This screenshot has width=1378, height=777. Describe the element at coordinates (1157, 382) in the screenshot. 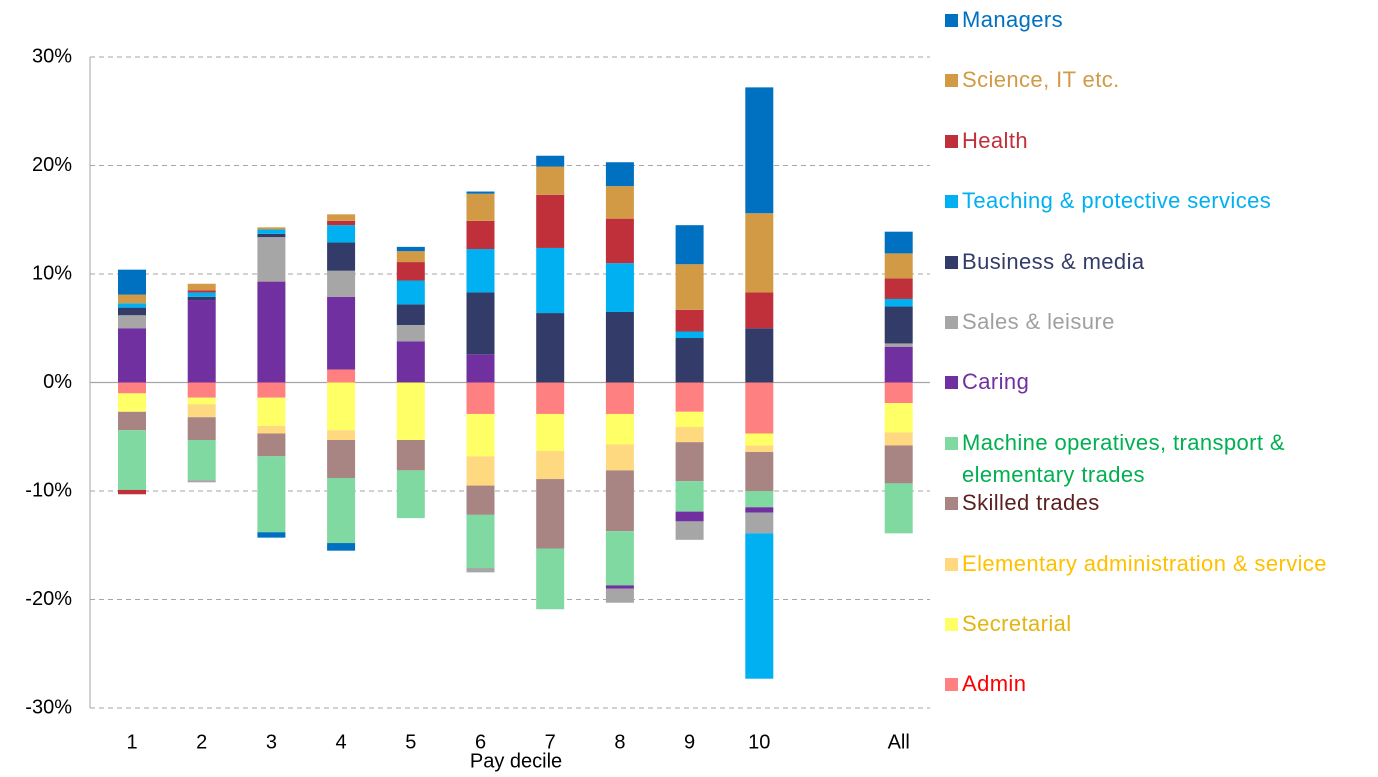

I see `legend-entry: Caring` at that location.